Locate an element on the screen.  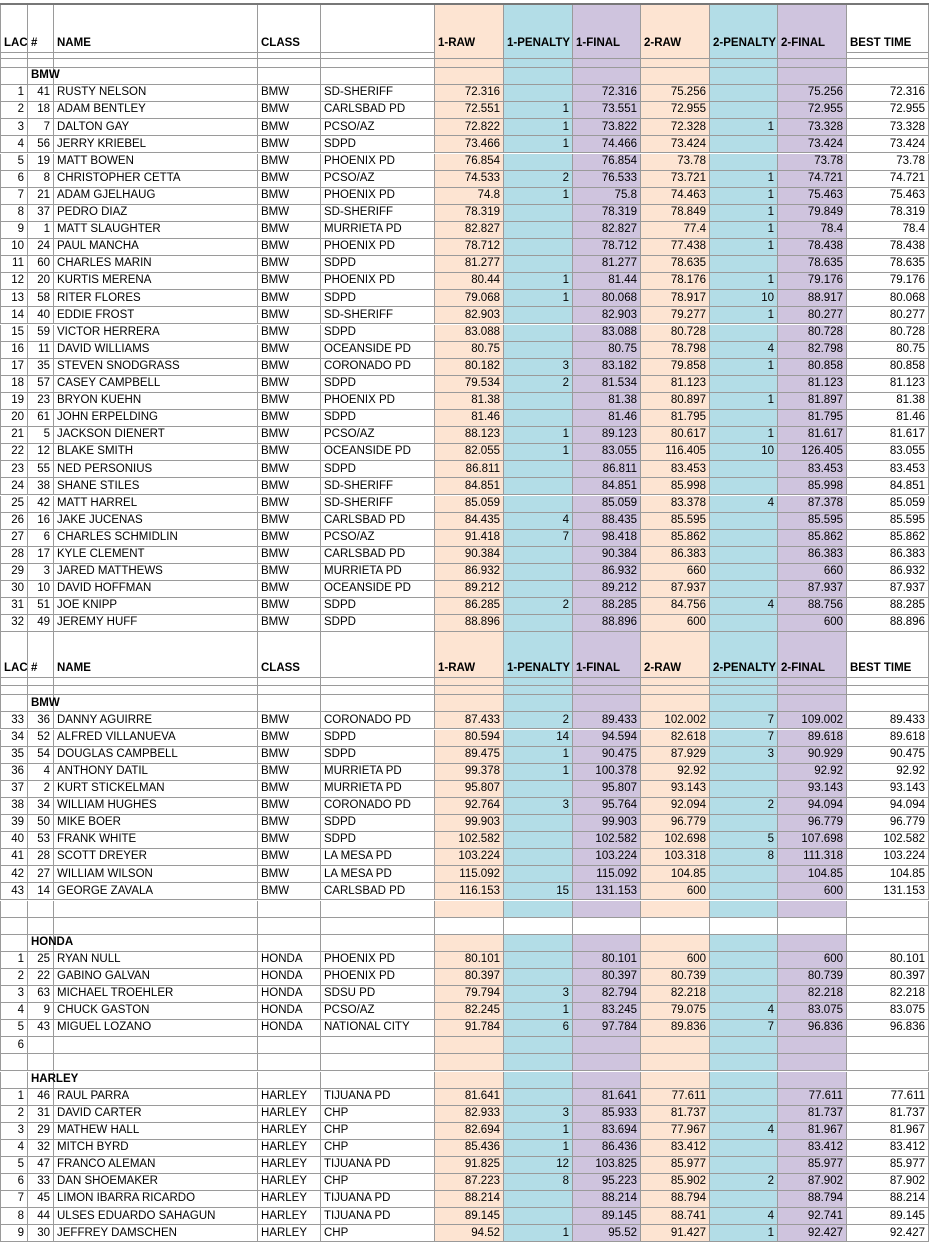
place-cell: 2 is located at coordinates (14, 111).